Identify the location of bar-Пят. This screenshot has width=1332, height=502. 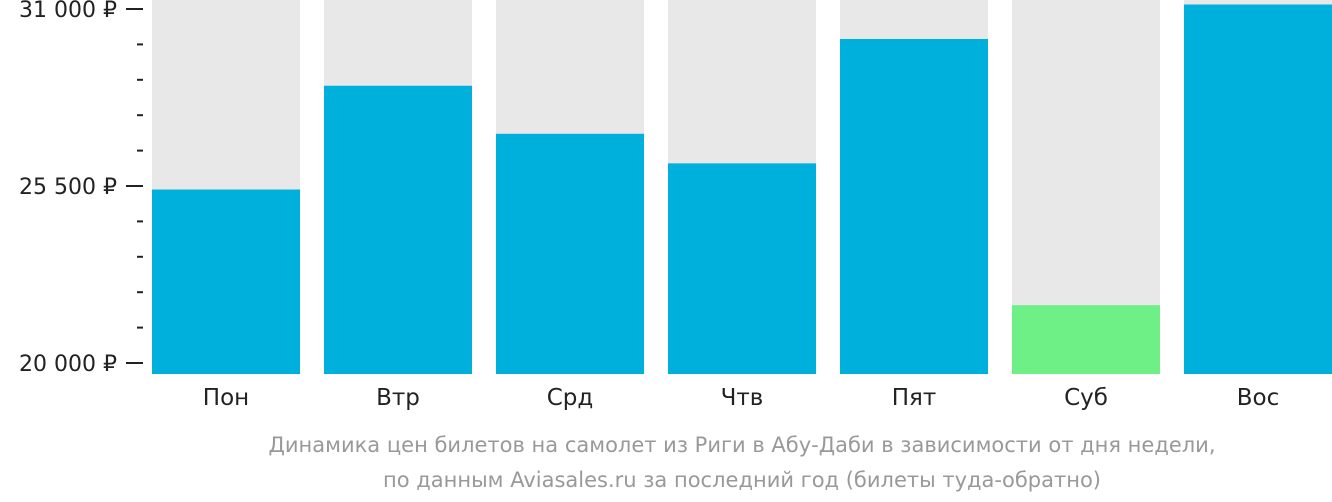
(914, 206).